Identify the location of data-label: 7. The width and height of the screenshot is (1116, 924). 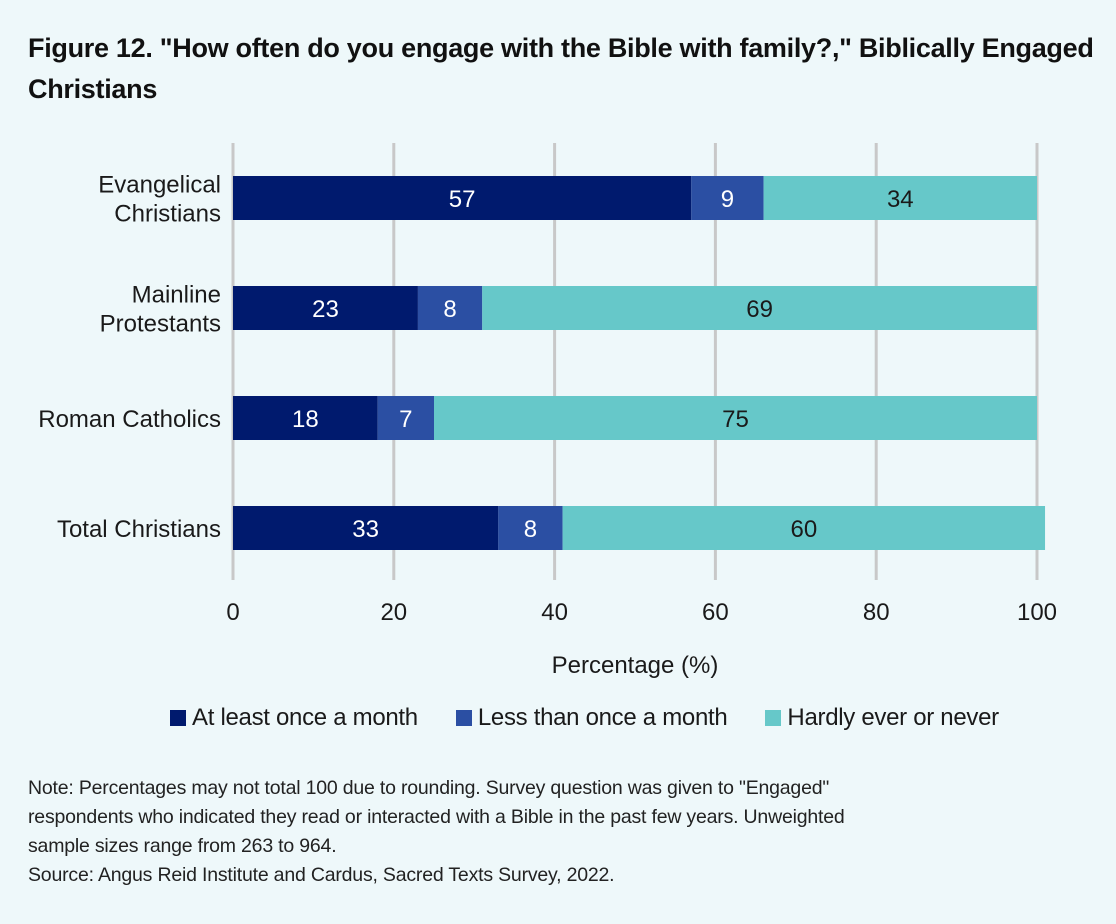
(405, 419).